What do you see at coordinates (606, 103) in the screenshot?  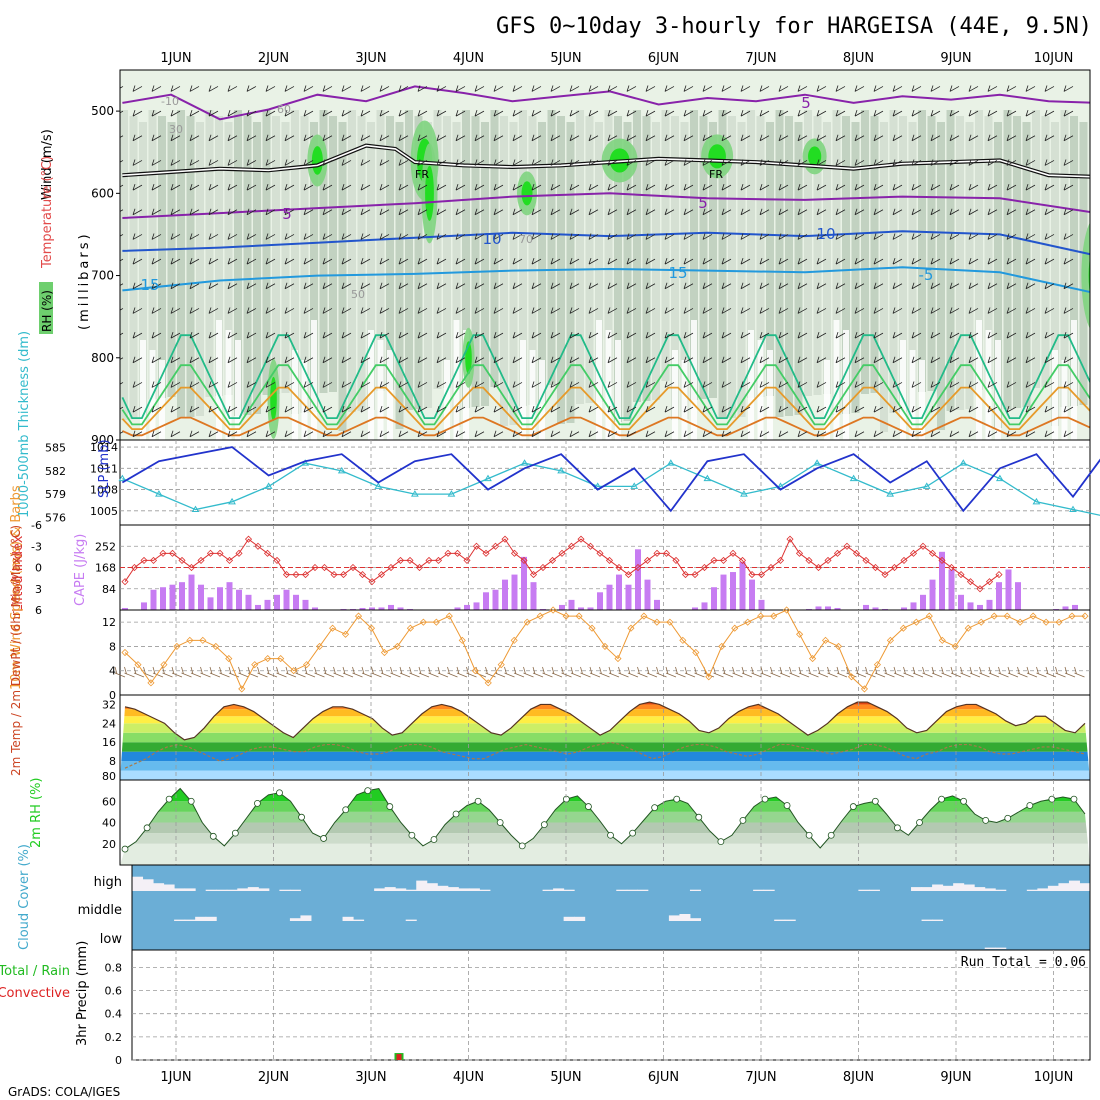 I see `isotherm-minus5` at bounding box center [606, 103].